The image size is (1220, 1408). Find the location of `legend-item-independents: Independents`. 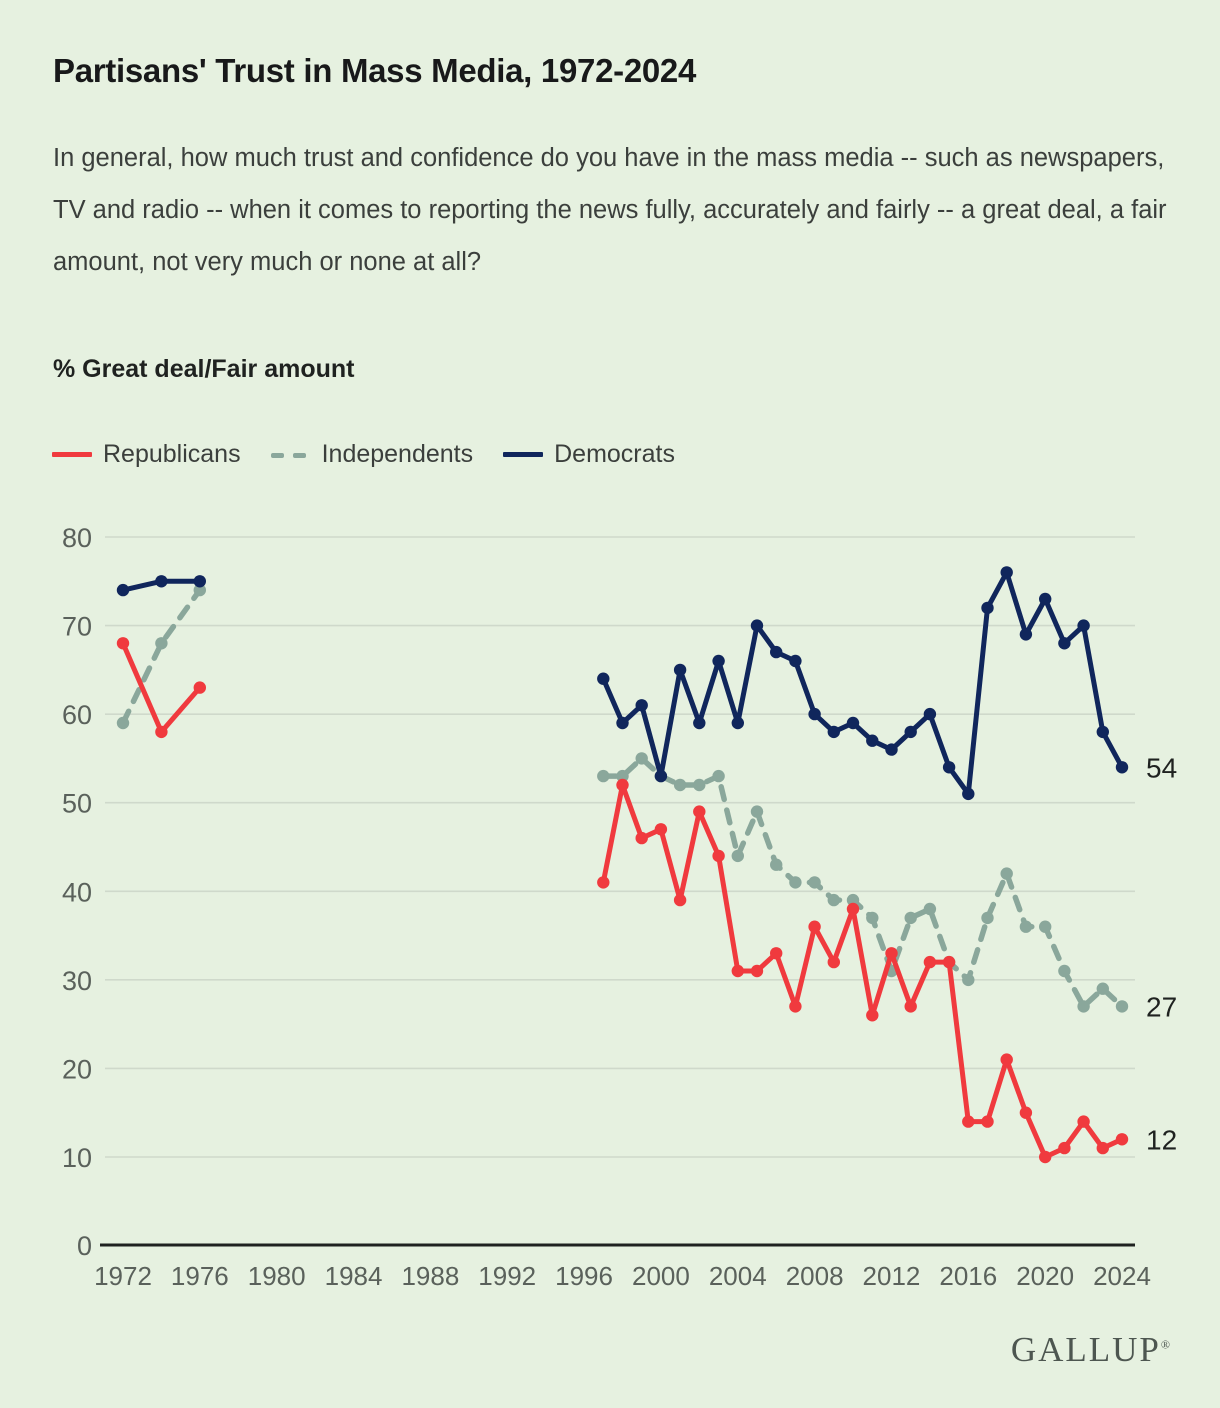

legend-item-independents: Independents is located at coordinates (371, 454).